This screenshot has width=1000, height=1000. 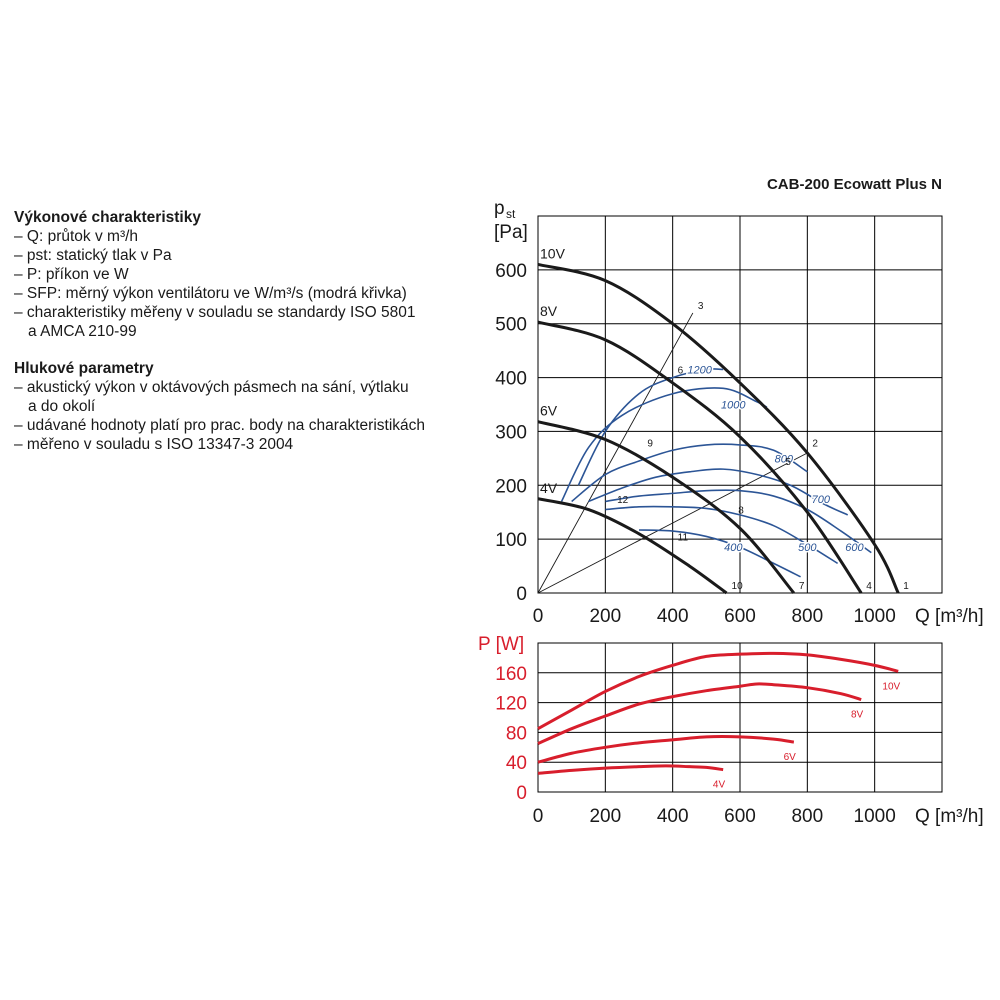 I want to click on sfp-label: 1000, so click(x=733, y=406).